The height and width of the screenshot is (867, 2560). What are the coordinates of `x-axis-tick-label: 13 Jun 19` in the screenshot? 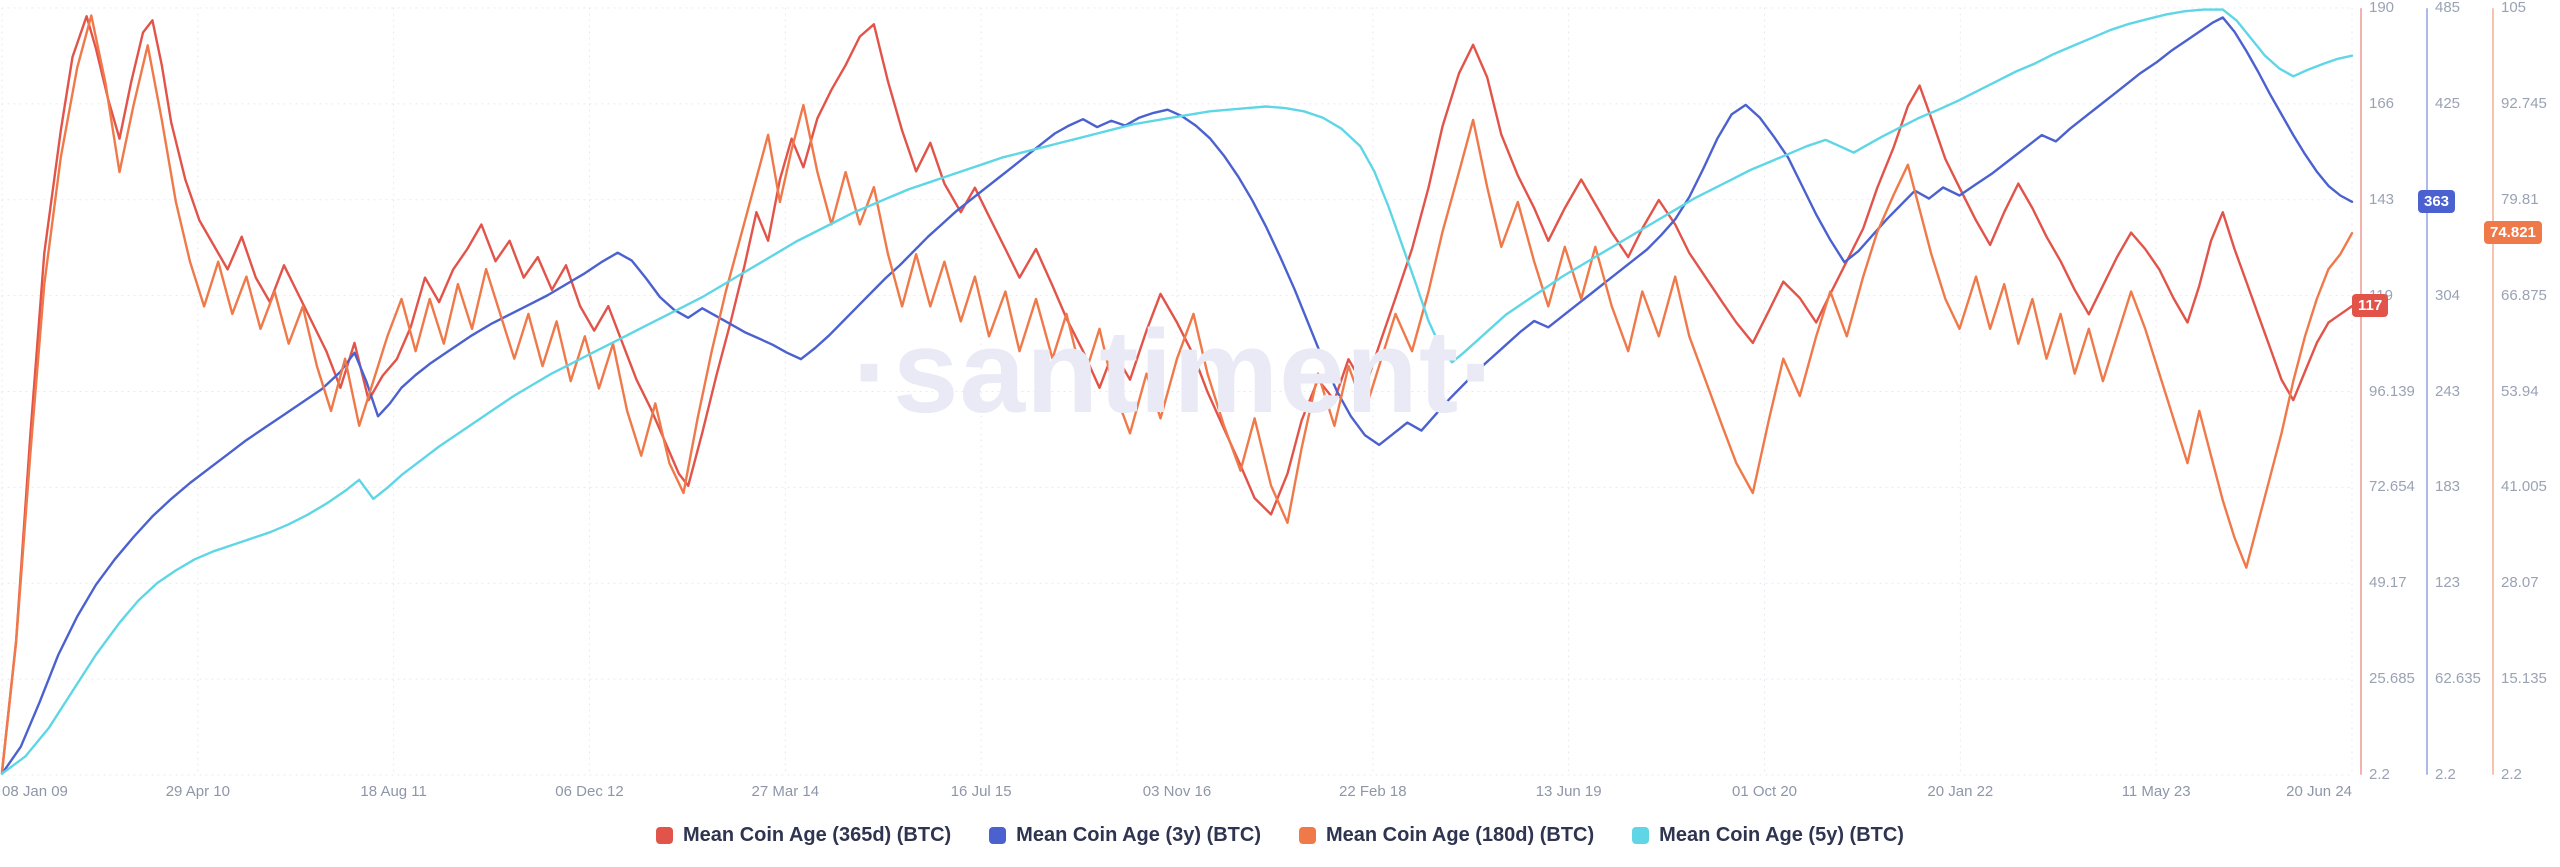 It's located at (1568, 791).